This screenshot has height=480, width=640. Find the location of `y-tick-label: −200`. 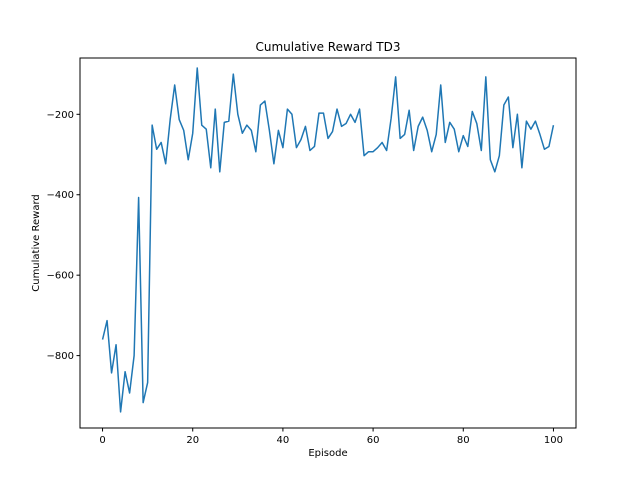

y-tick-label: −200 is located at coordinates (60, 115).